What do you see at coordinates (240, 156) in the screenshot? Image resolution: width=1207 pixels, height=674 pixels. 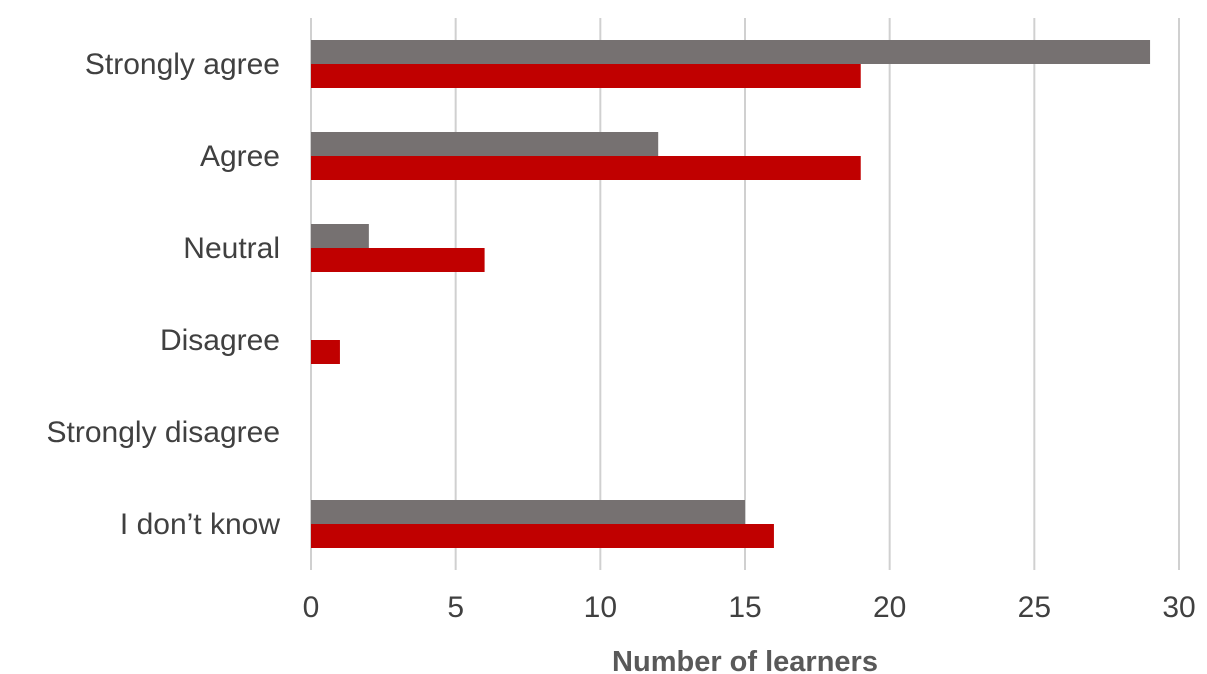 I see `category-label: Agree` at bounding box center [240, 156].